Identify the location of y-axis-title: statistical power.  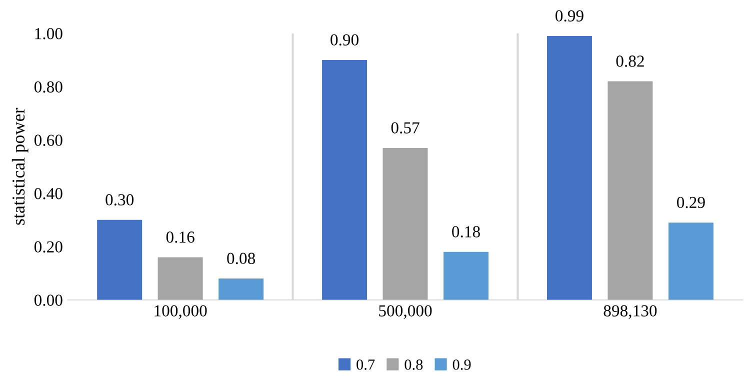
(20, 166).